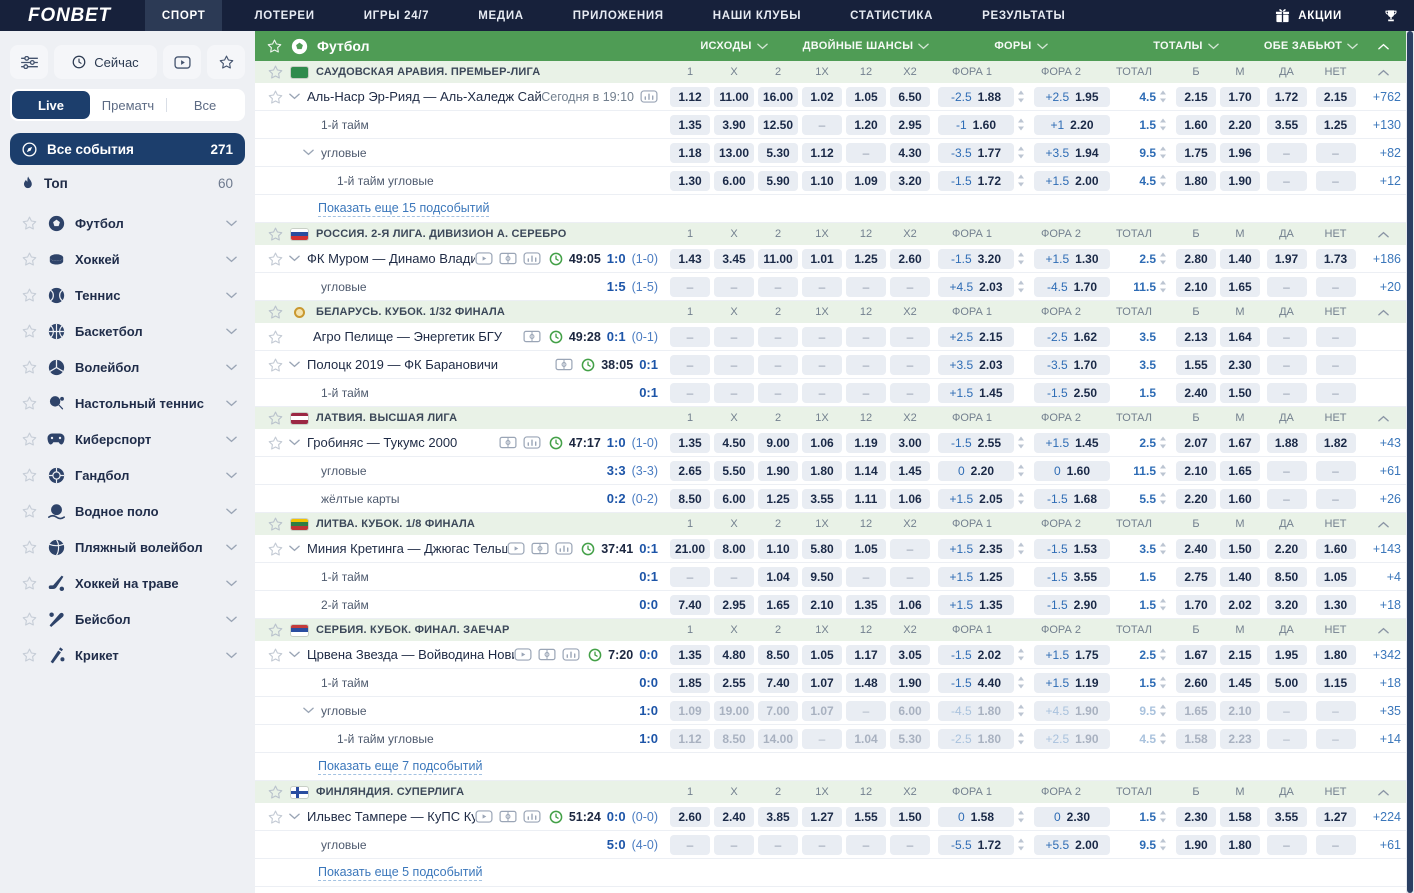 The image size is (1414, 893). What do you see at coordinates (1072, 258) in the screenshot?
I see `handicap-2-odds: +1.5 1.30` at bounding box center [1072, 258].